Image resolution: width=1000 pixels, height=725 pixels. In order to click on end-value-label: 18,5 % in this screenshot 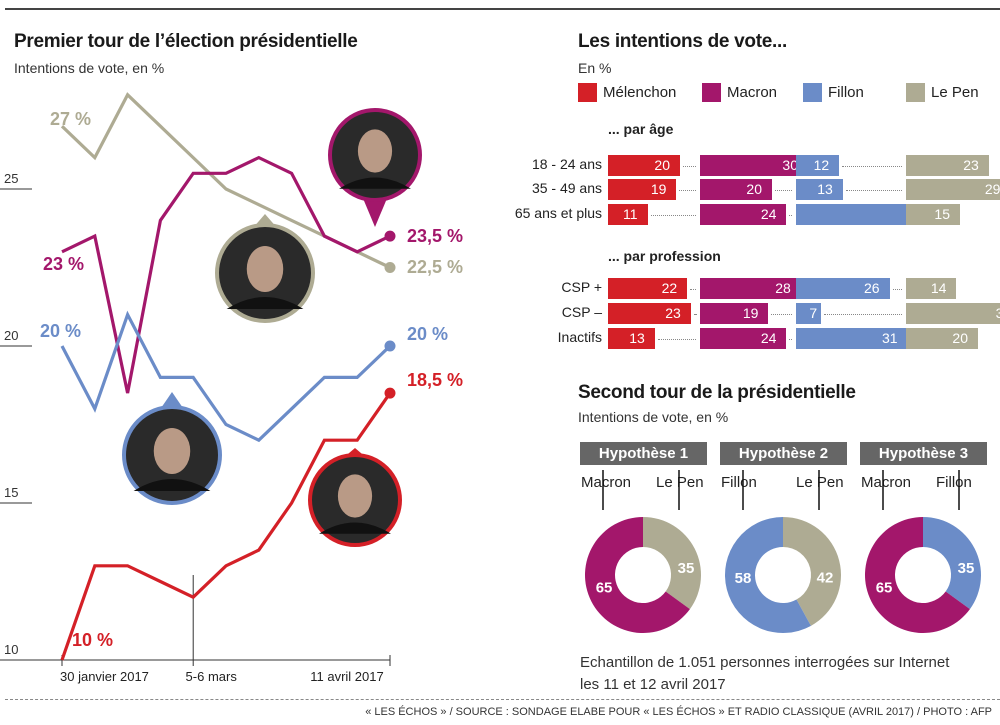, I will do `click(435, 380)`.